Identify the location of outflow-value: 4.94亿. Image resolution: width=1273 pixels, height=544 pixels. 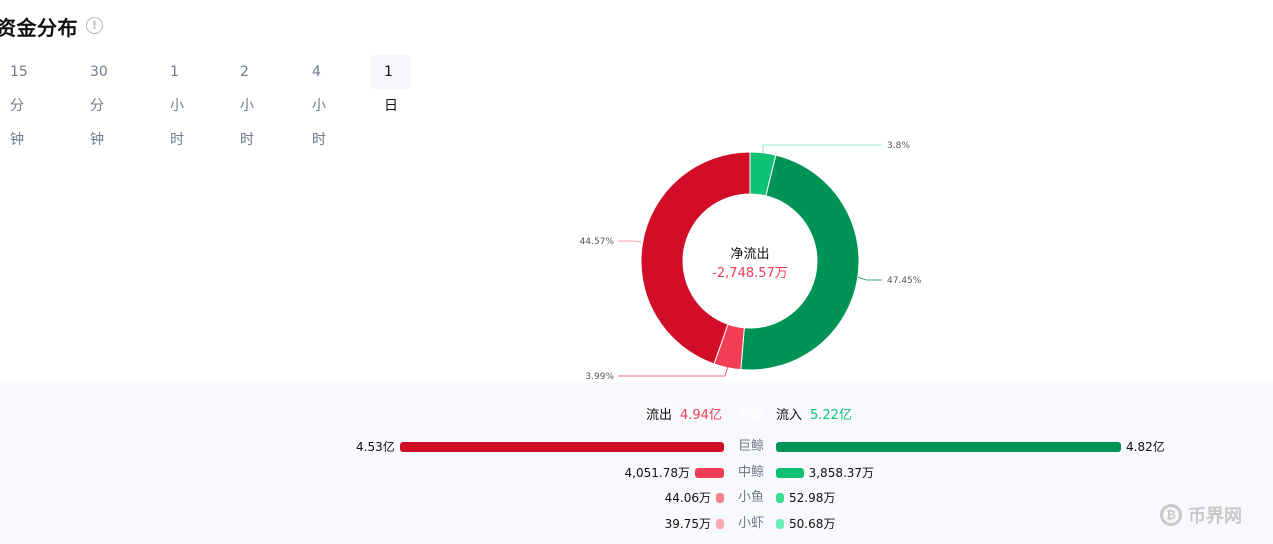
(701, 415).